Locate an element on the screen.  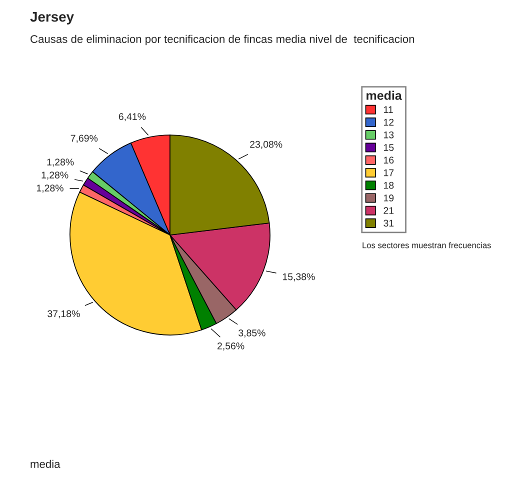
data-label: 15,38% is located at coordinates (298, 277).